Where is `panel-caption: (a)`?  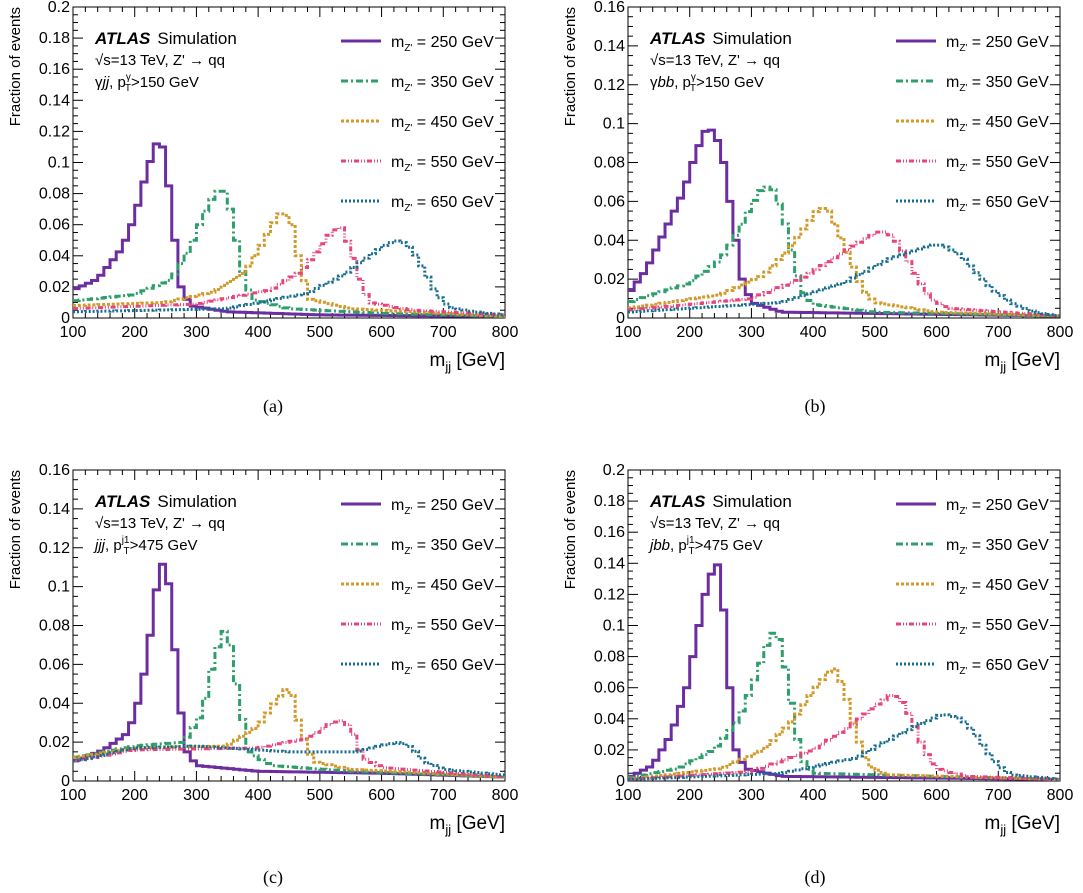 panel-caption: (a) is located at coordinates (273, 406).